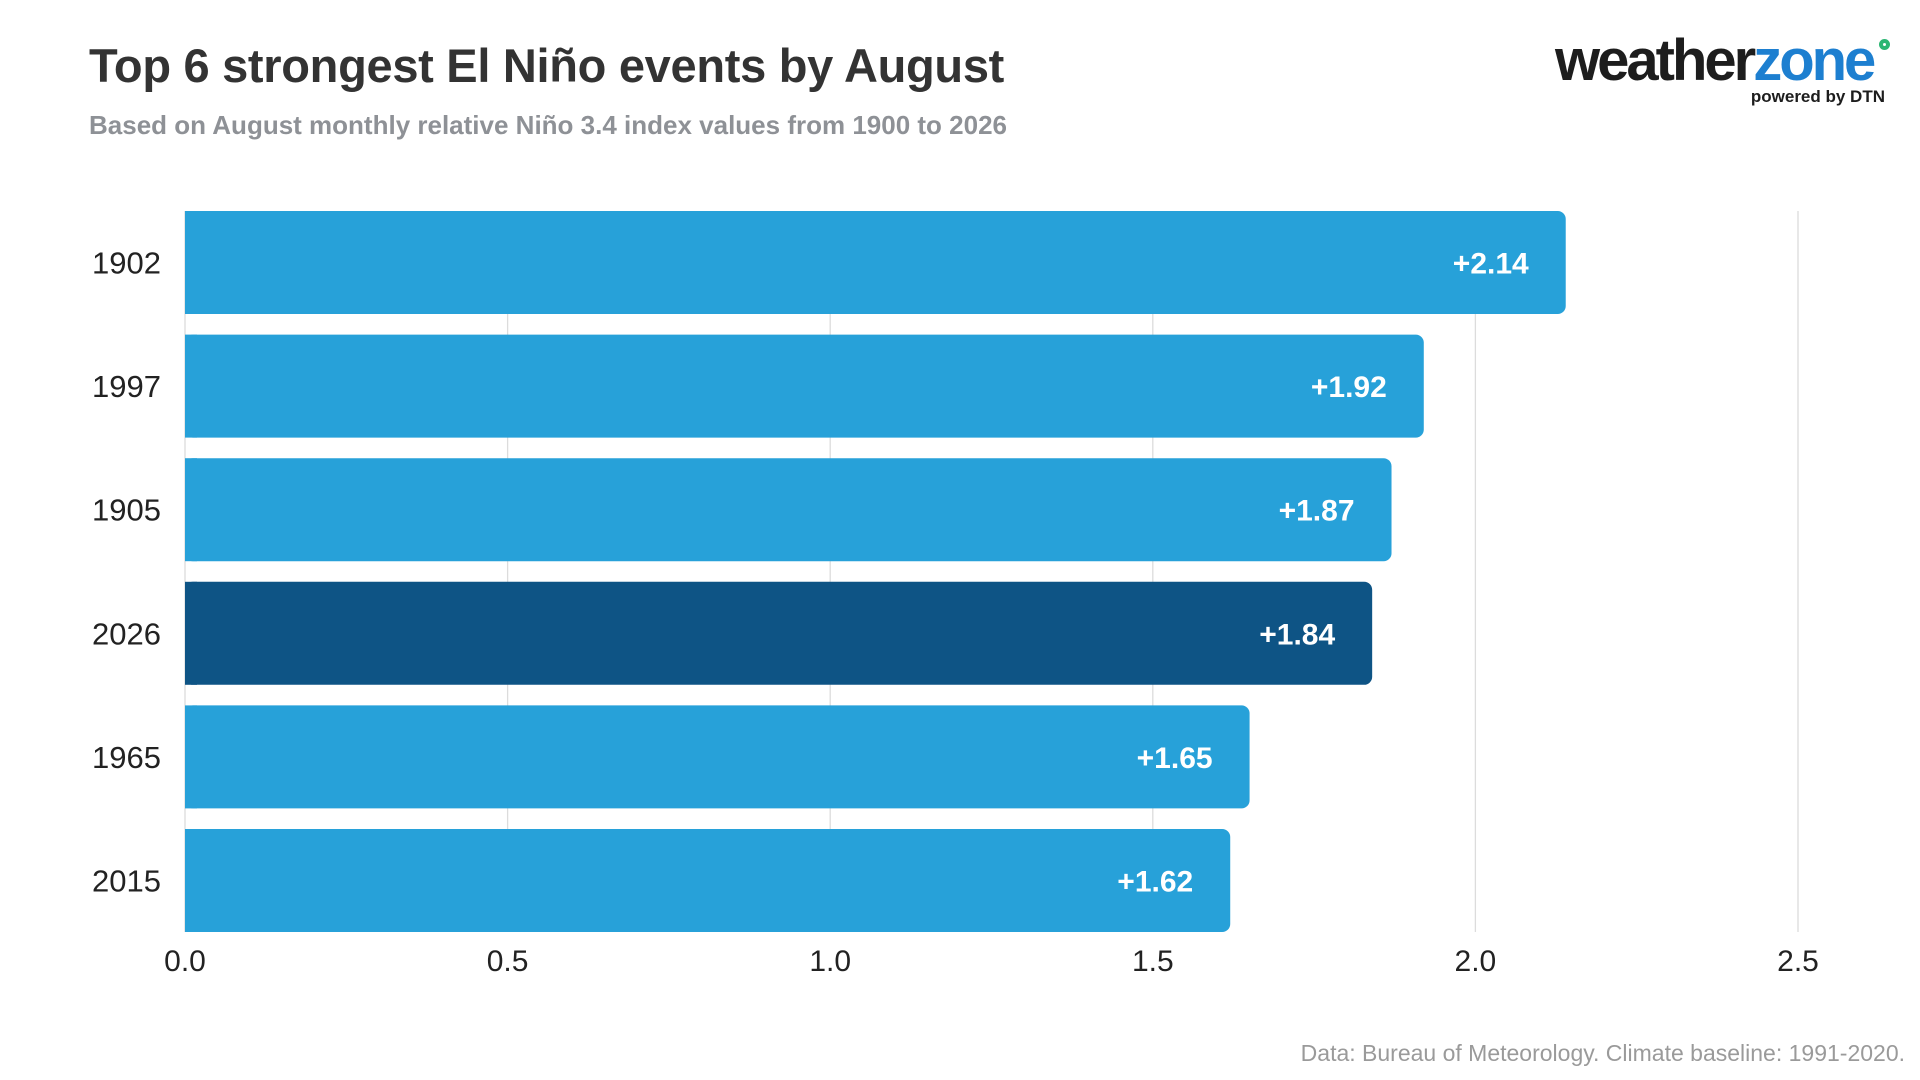 This screenshot has width=1920, height=1080. I want to click on category-labels: 1902 1997 1905 2026 1965 2015, so click(126, 572).